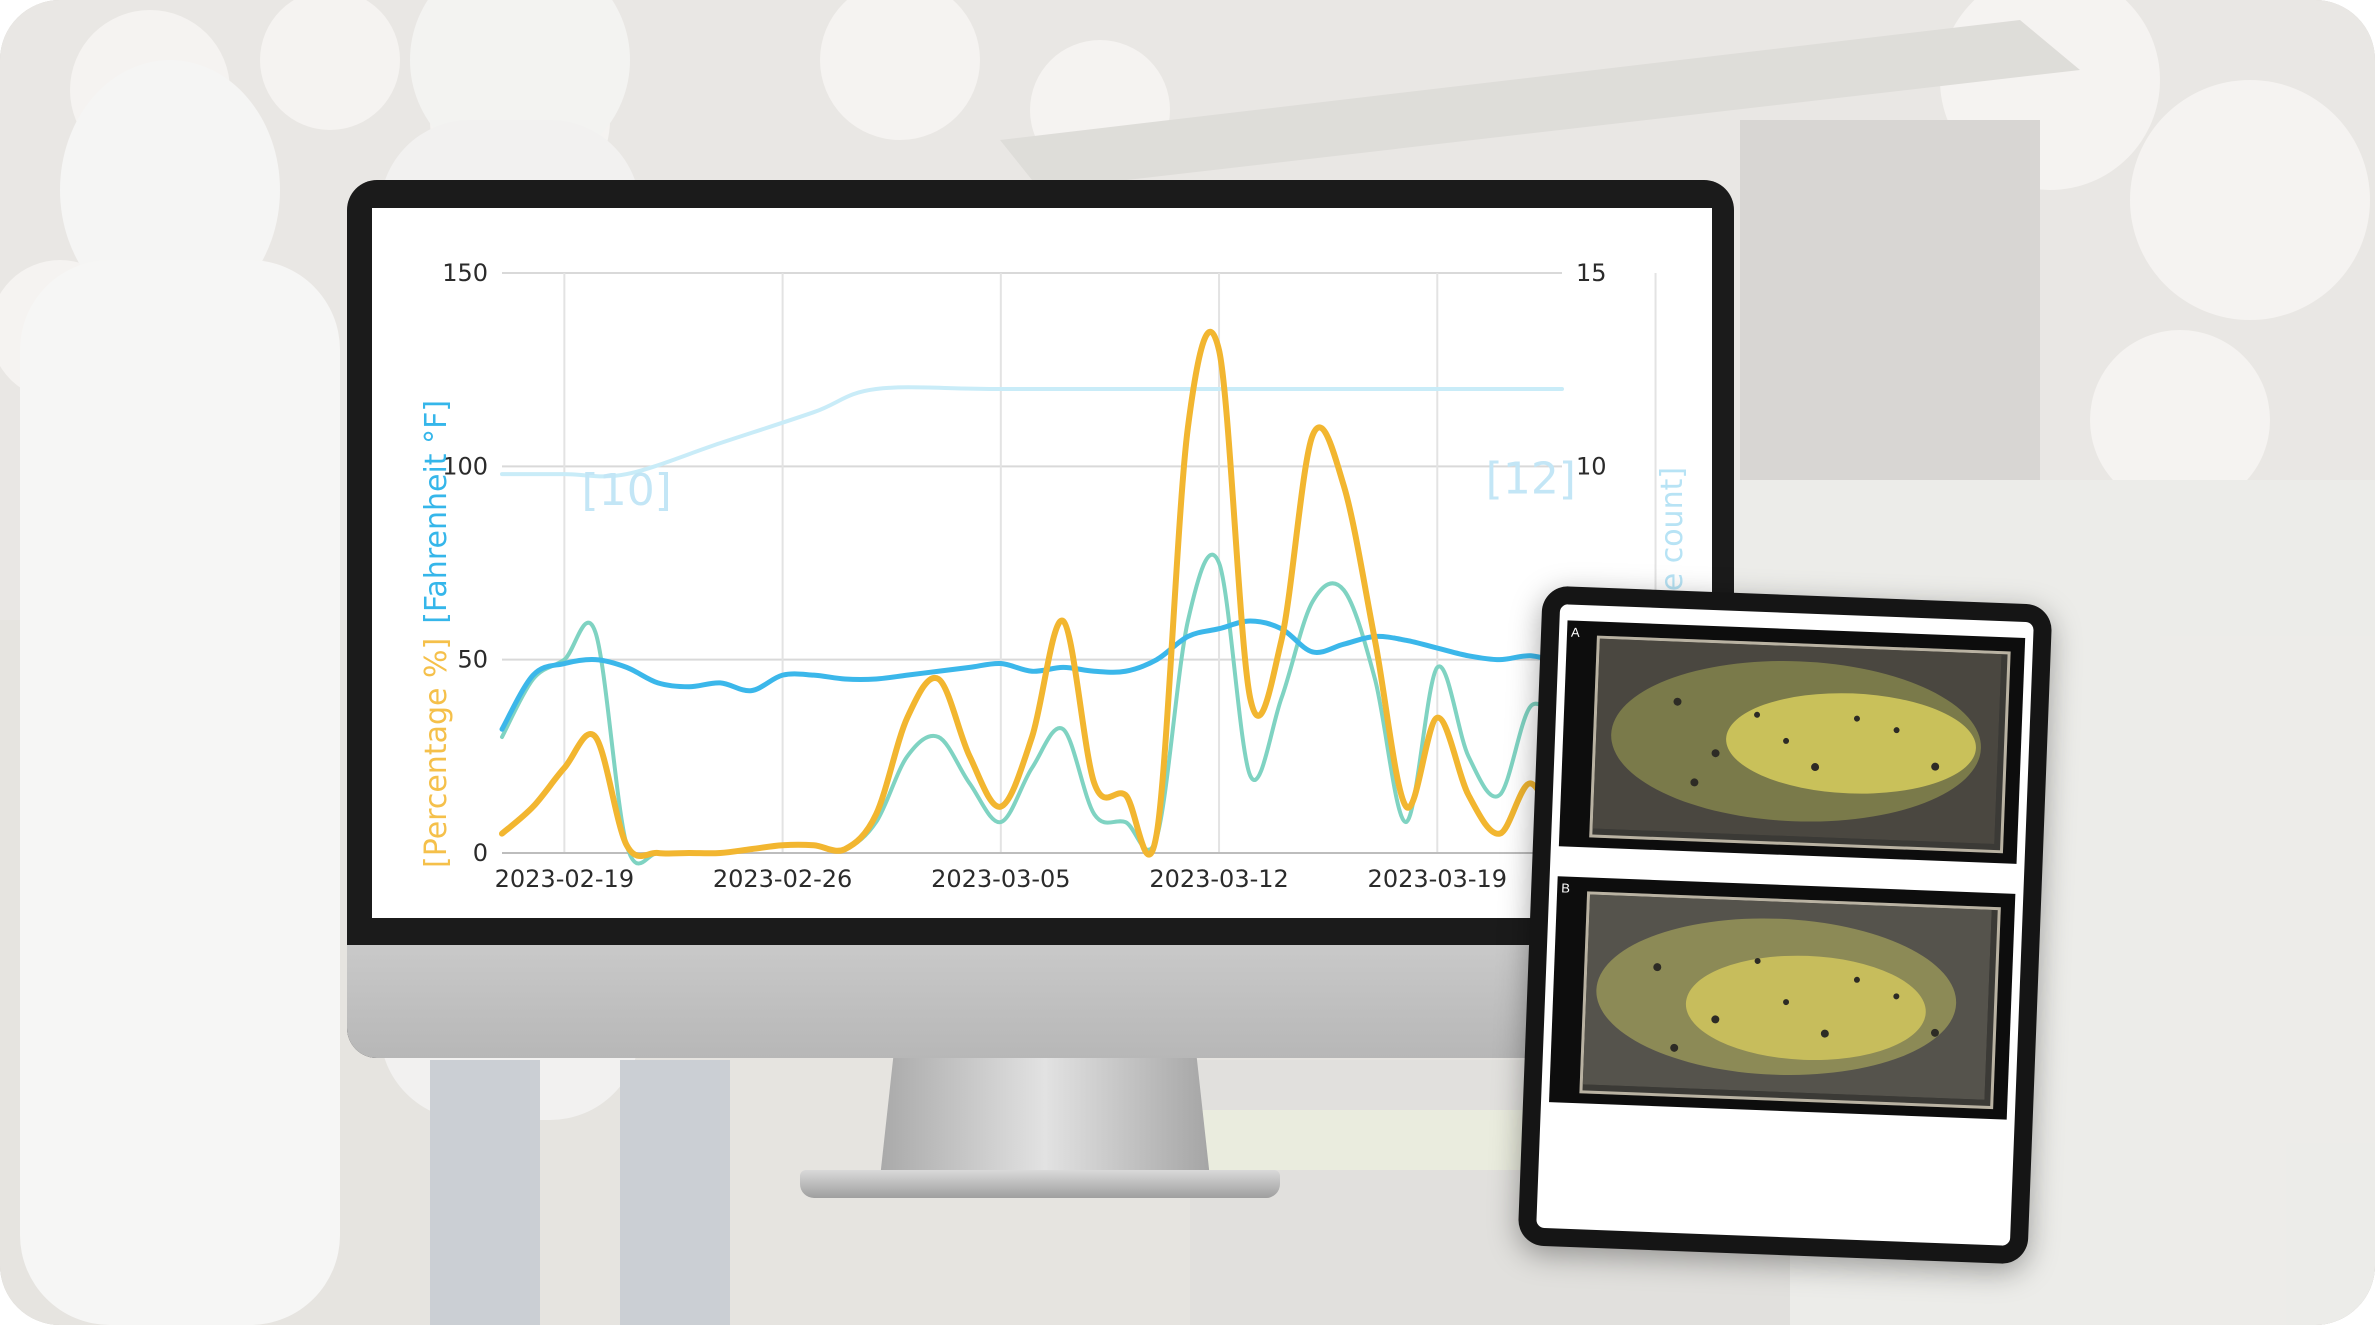 This screenshot has width=2375, height=1325. I want to click on monitor-base, so click(1040, 1184).